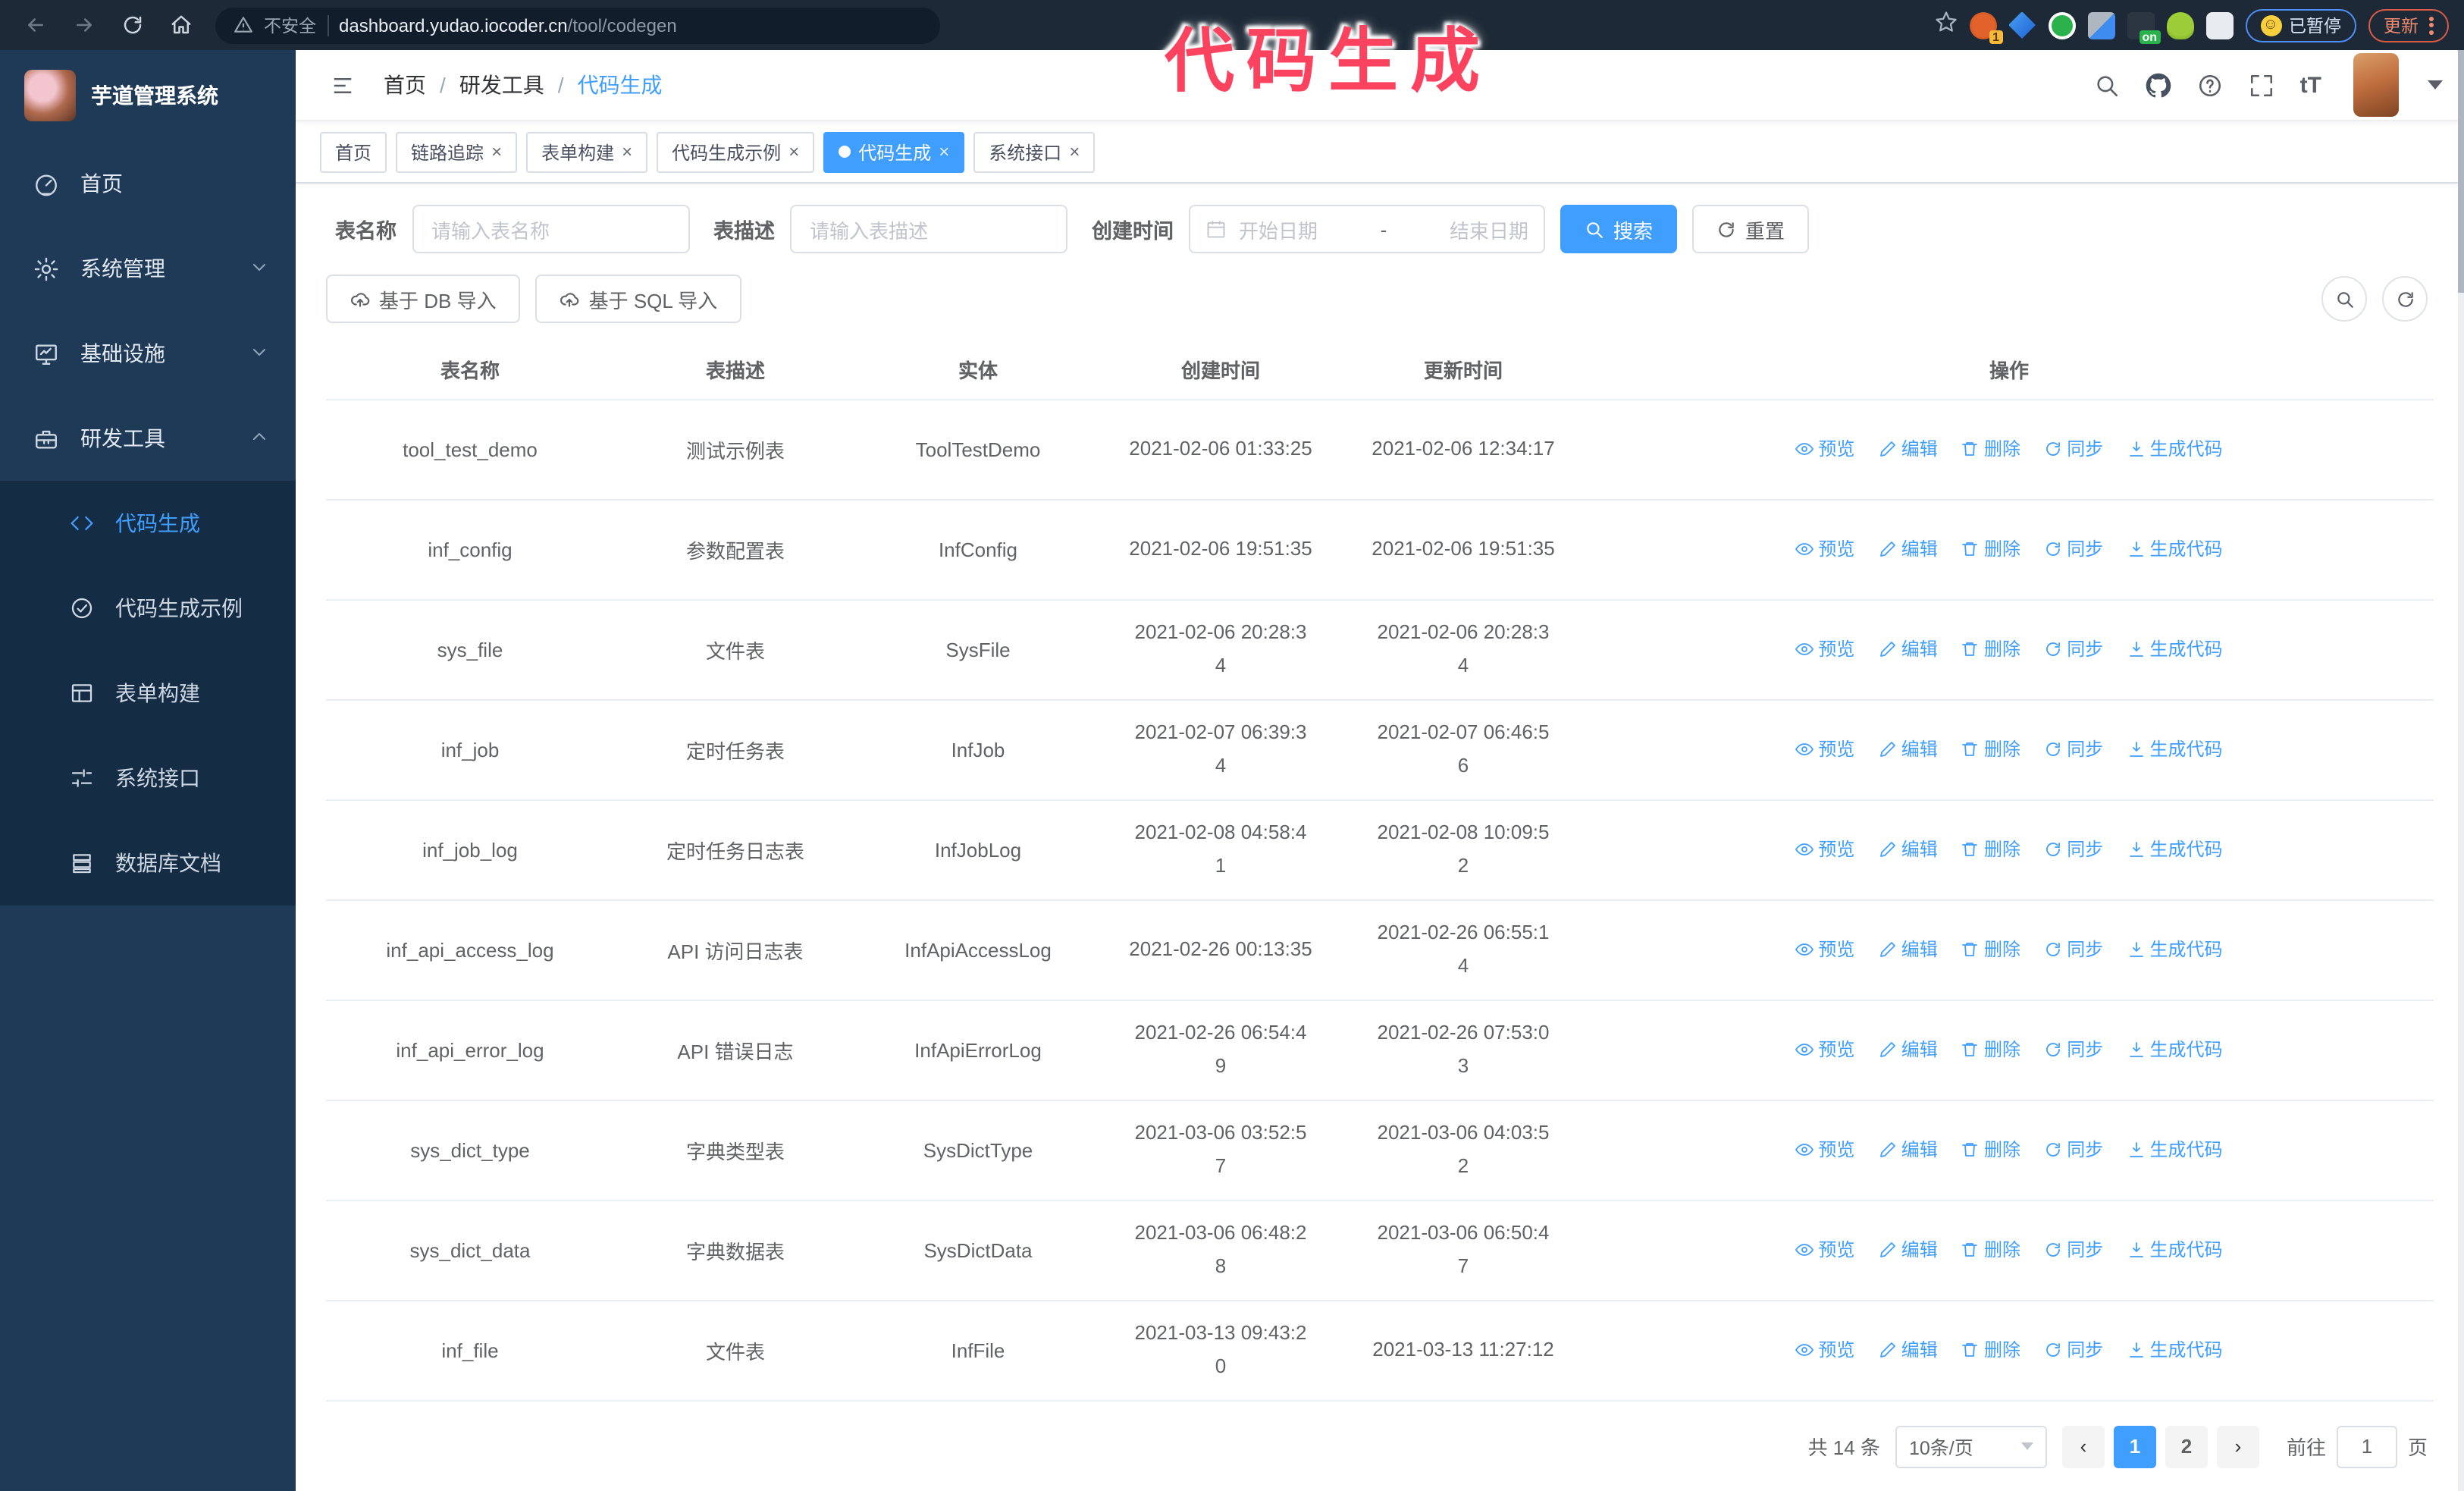  Describe the element at coordinates (2159, 85) in the screenshot. I see `github-icon` at that location.